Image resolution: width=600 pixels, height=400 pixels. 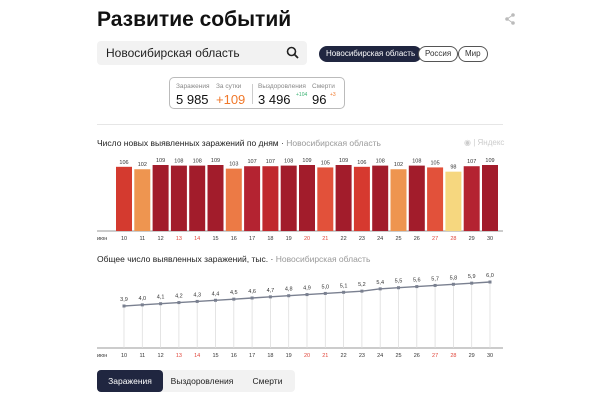 What do you see at coordinates (231, 99) in the screenshot?
I see `day-value: +109` at bounding box center [231, 99].